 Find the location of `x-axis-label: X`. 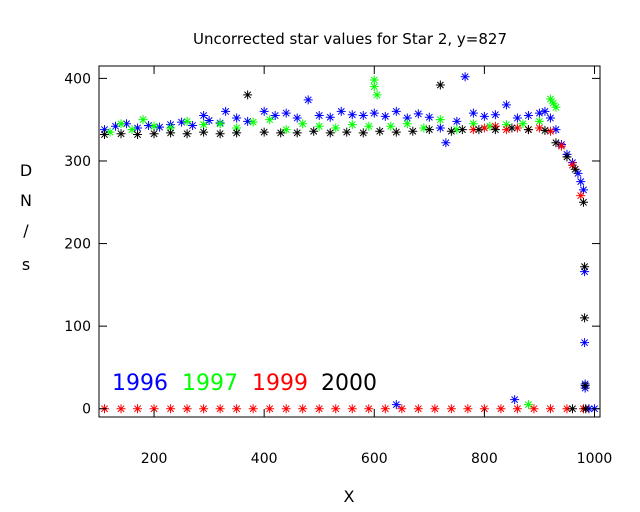

x-axis-label: X is located at coordinates (349, 496).